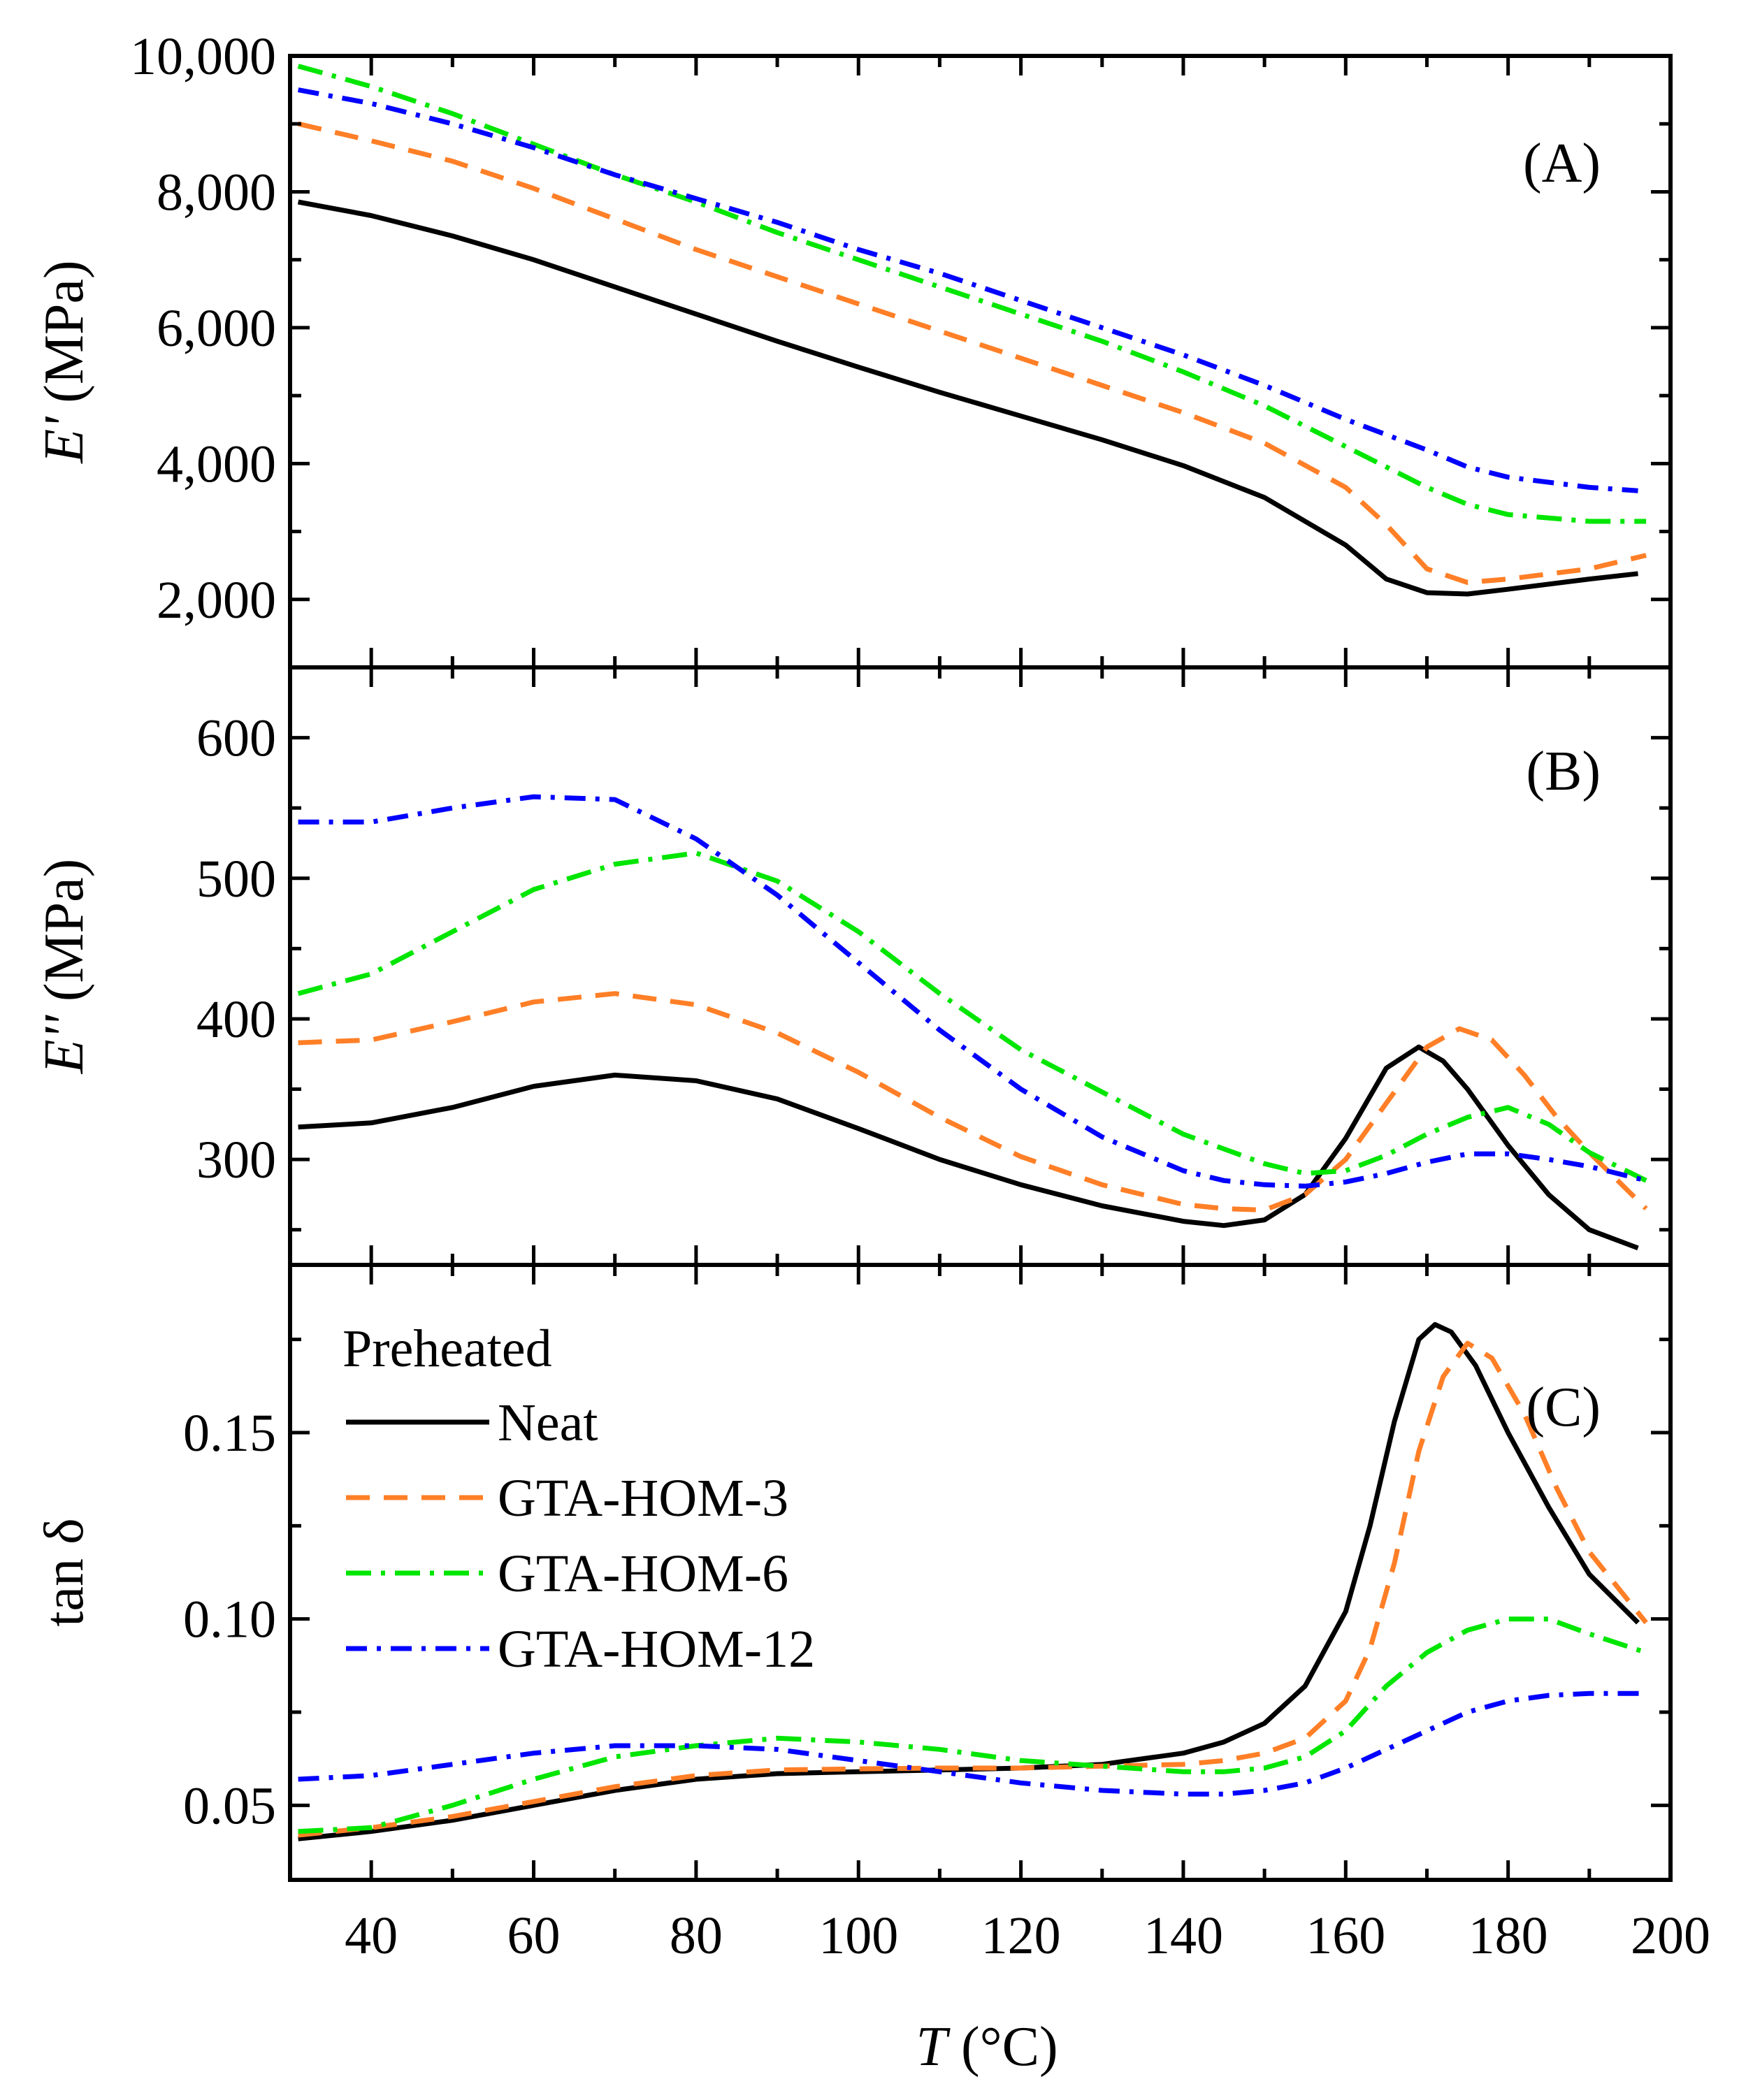 The height and width of the screenshot is (2100, 1739). Describe the element at coordinates (934, 2047) in the screenshot. I see `x-axis-label-symbol: T` at that location.